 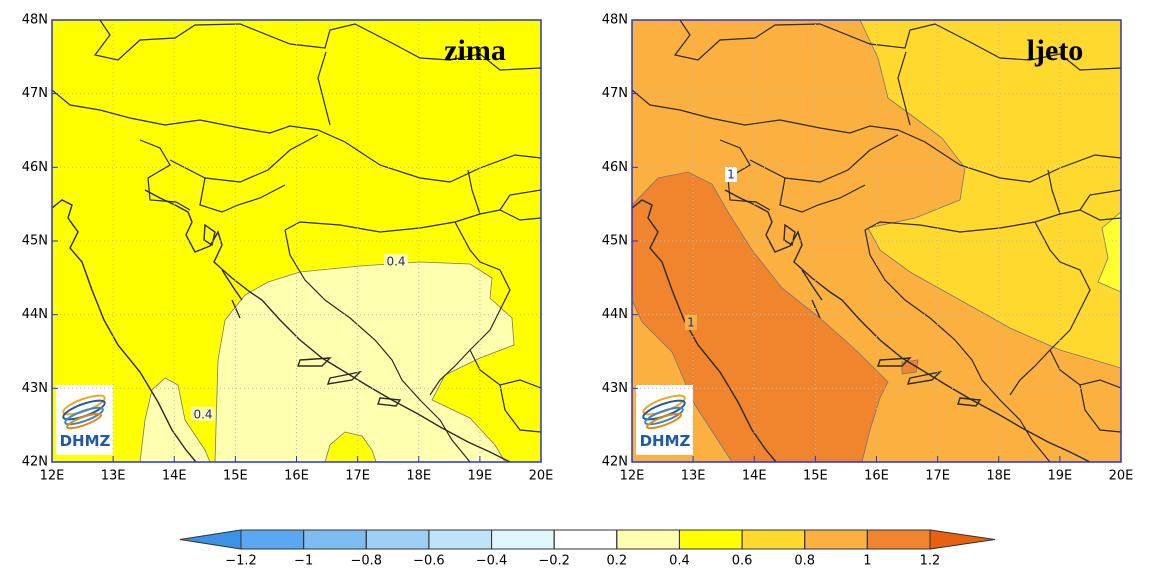 I want to click on colorbar-label: −0.4, so click(x=492, y=561).